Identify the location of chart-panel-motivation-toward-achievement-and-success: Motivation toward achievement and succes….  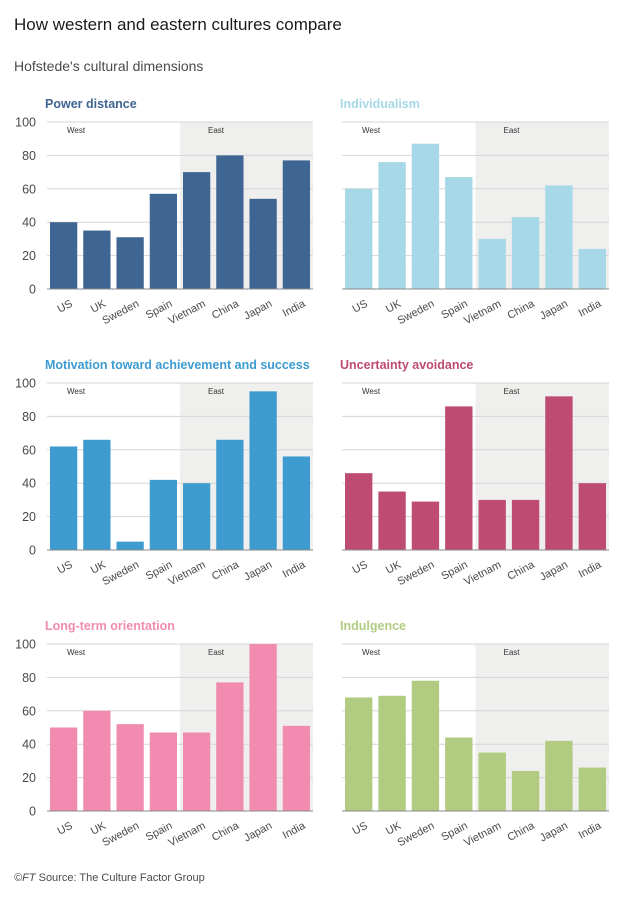
(164, 473).